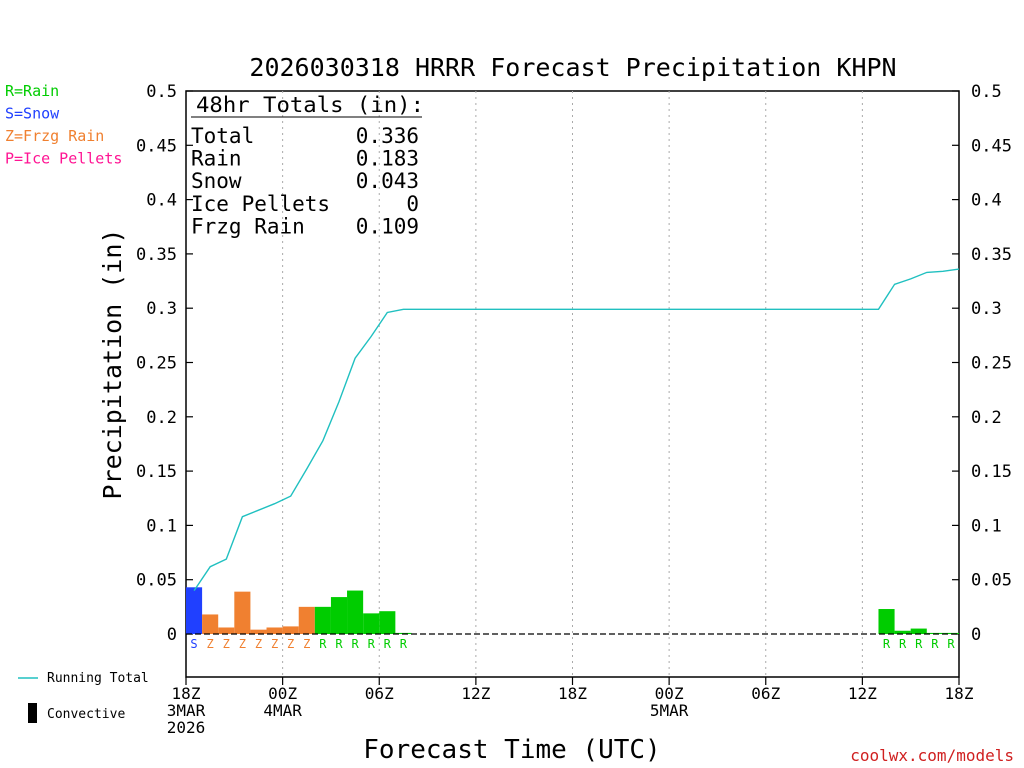 The width and height of the screenshot is (1024, 768). I want to click on totals-value: 0.043, so click(387, 181).